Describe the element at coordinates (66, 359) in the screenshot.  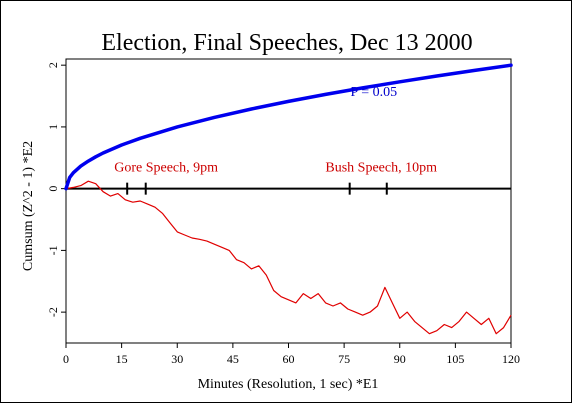
I see `x-tick-label: 0` at that location.